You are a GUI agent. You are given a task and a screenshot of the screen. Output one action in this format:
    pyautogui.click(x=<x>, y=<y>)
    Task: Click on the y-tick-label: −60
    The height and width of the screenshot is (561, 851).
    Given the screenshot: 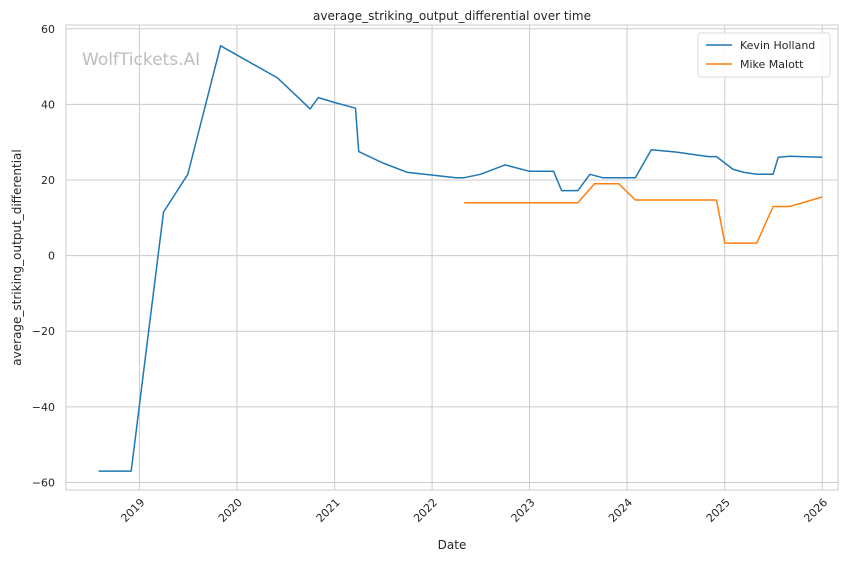 What is the action you would take?
    pyautogui.click(x=43, y=482)
    